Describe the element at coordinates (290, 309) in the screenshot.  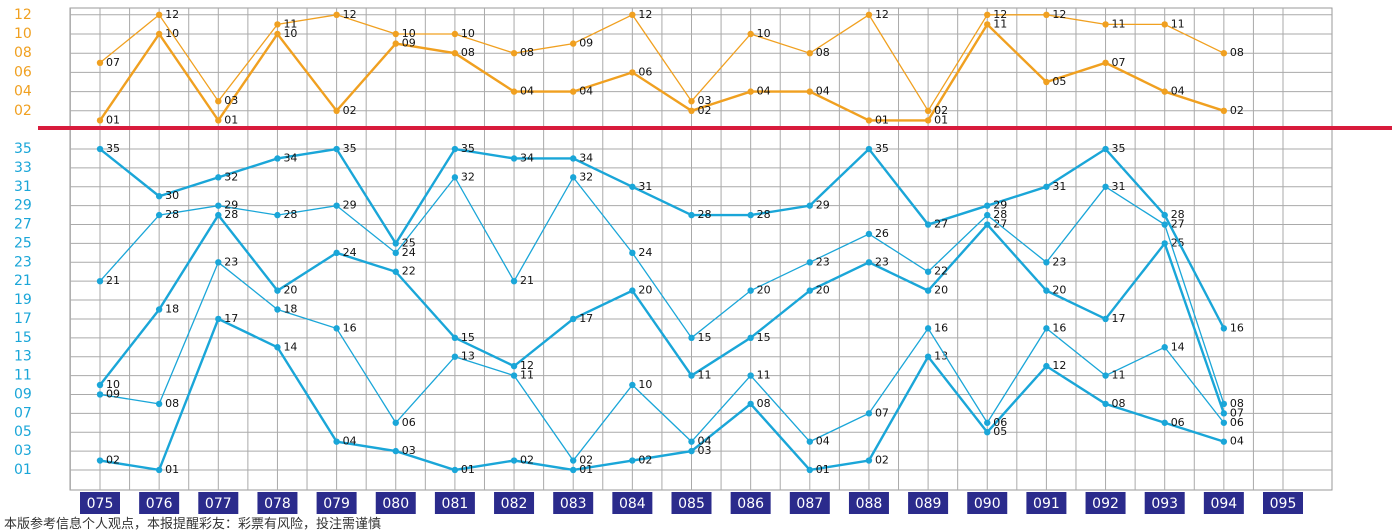
I see `value-label: 18` at that location.